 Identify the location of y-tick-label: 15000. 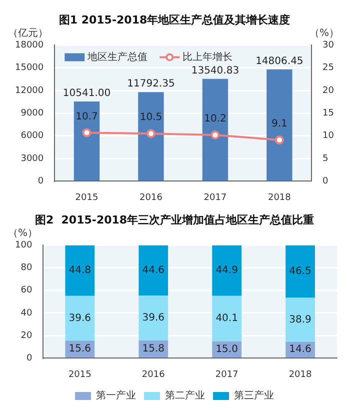
(29, 68).